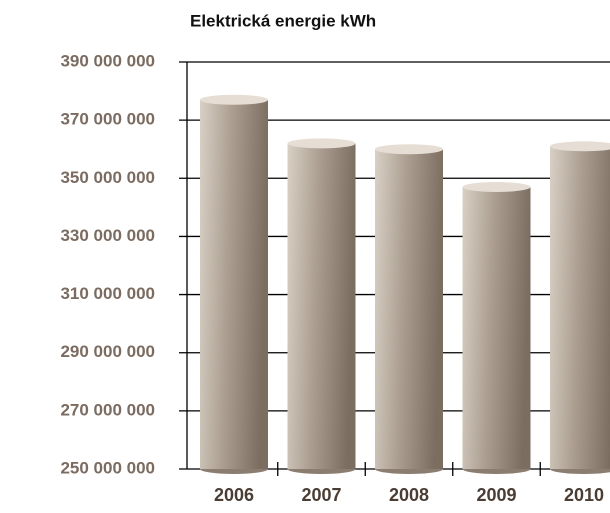 This screenshot has width=610, height=513. Describe the element at coordinates (234, 495) in the screenshot. I see `x-tick-label: 2006` at that location.